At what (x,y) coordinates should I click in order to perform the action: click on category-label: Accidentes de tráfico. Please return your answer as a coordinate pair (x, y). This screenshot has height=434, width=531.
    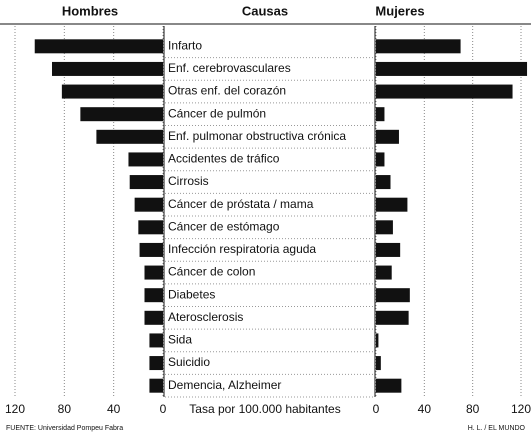
    Looking at the image, I should click on (224, 159).